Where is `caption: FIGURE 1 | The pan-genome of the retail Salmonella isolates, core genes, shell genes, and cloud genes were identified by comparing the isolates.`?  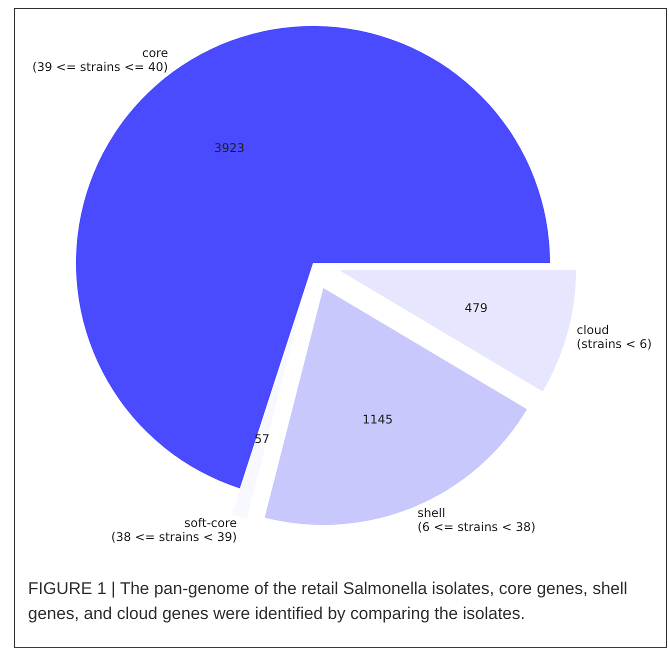 caption: FIGURE 1 | The pan-genome of the retail Salmonella isolates, core genes, shell genes, and cloud genes were identified by comparing the isolates. is located at coordinates (330, 601).